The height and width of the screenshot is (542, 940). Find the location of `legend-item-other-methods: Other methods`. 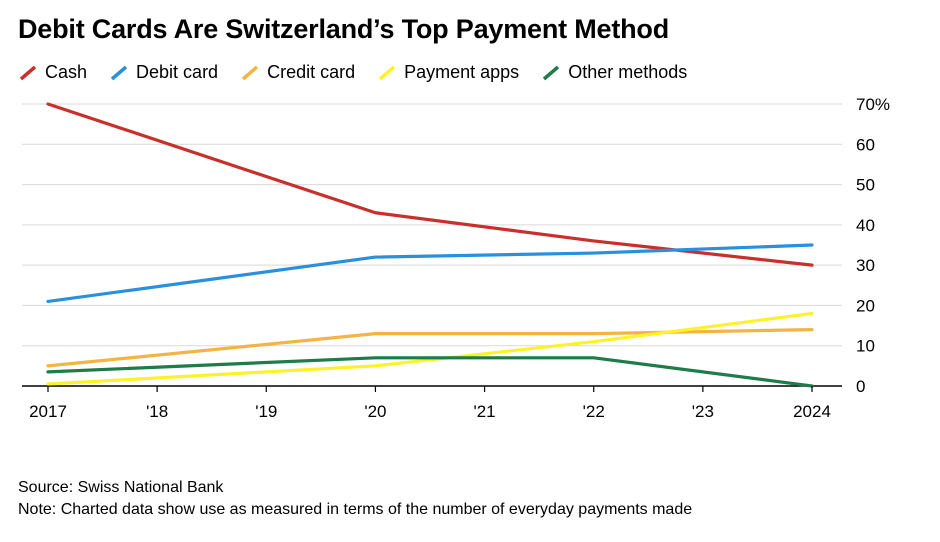

legend-item-other-methods: Other methods is located at coordinates (614, 72).